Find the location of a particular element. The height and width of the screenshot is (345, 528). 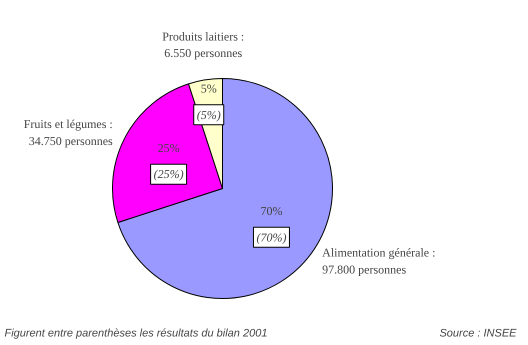

slice-label: Alimentation générale : 97.800 personnes is located at coordinates (379, 261).